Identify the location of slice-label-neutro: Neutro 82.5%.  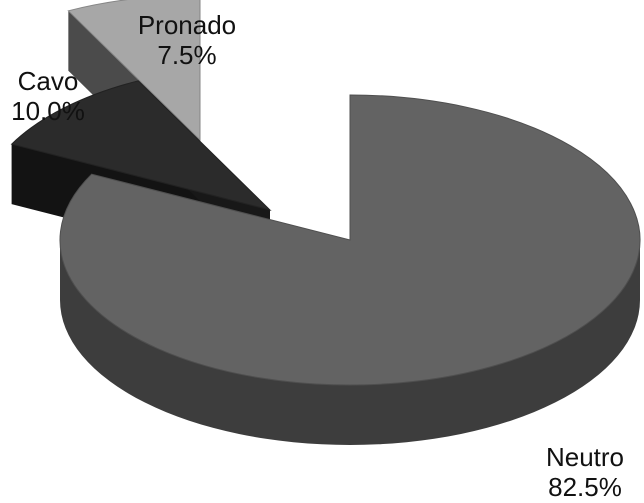
(585, 472).